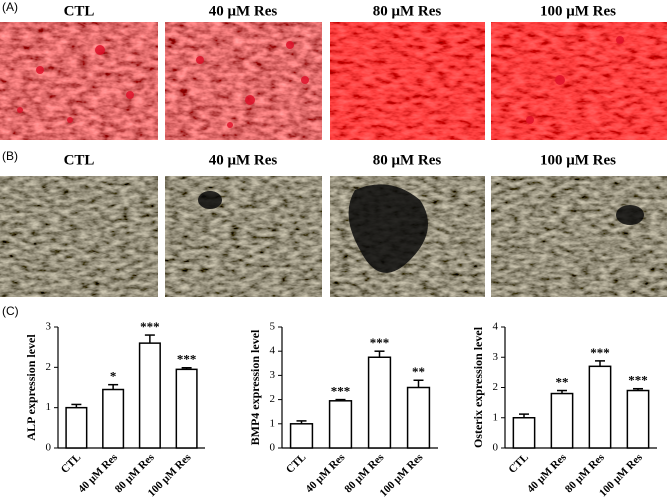 This screenshot has height=497, width=667. What do you see at coordinates (478, 387) in the screenshot?
I see `y-axis-label: Osterix expression level` at bounding box center [478, 387].